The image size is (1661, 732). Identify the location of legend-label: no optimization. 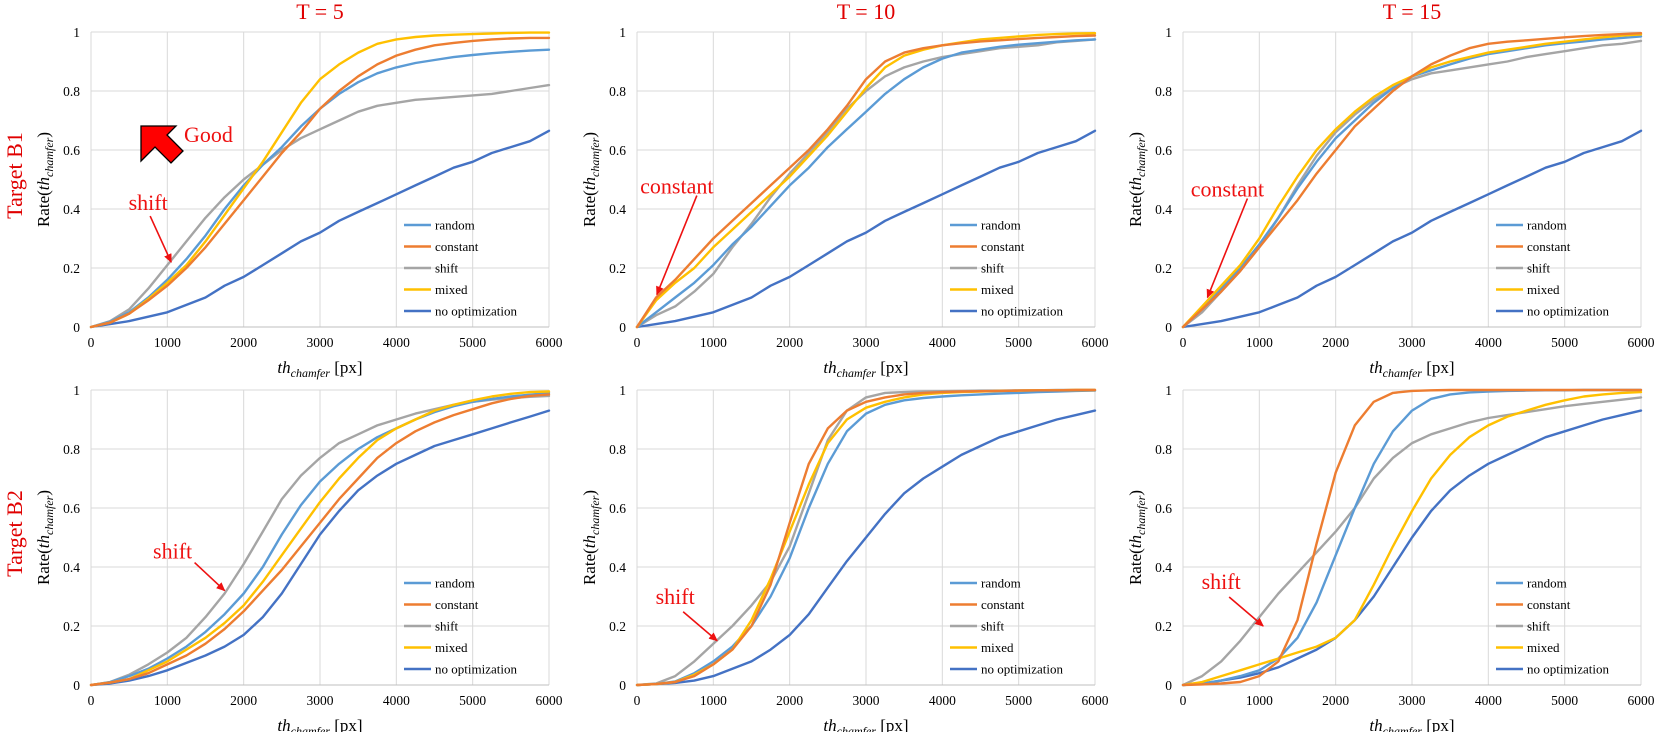
(1568, 669).